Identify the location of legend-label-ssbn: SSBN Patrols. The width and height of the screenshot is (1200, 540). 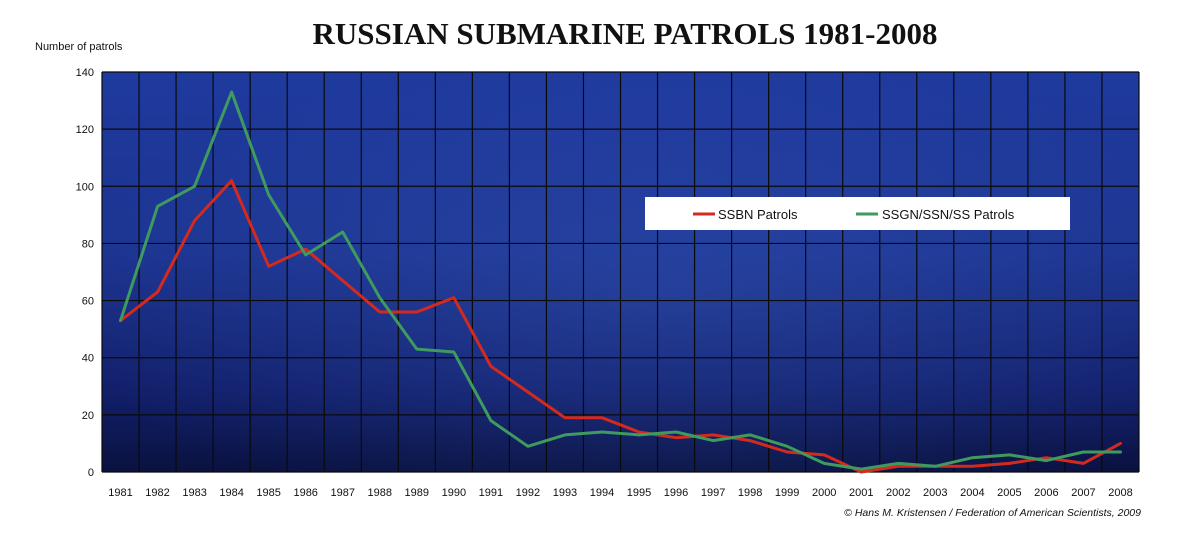
(758, 214).